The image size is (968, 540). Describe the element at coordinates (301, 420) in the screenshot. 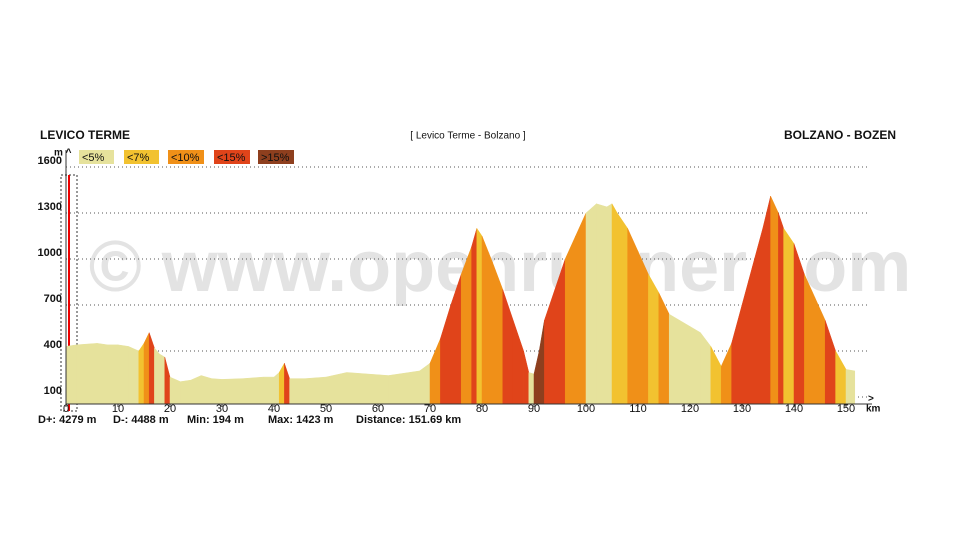

I see `stat: Max: 1423 m` at that location.